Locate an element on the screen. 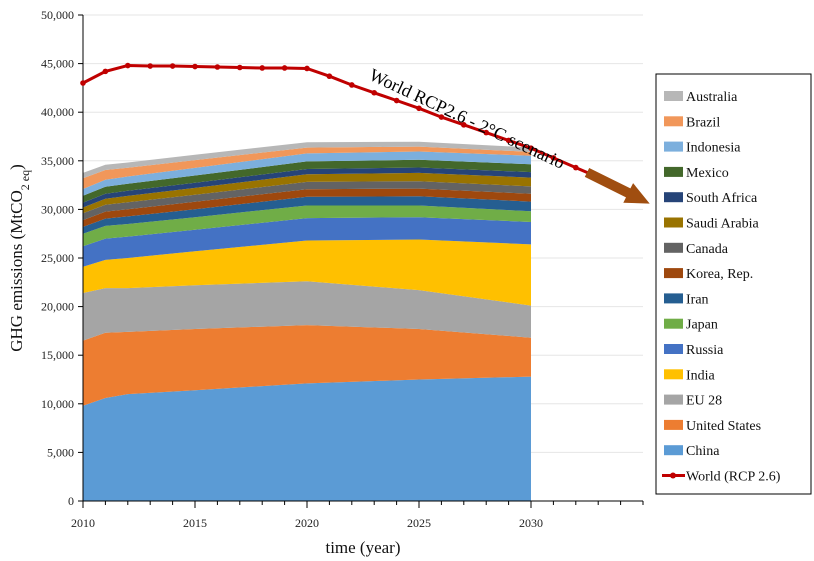 The height and width of the screenshot is (561, 814). legend-item: Australia is located at coordinates (701, 97).